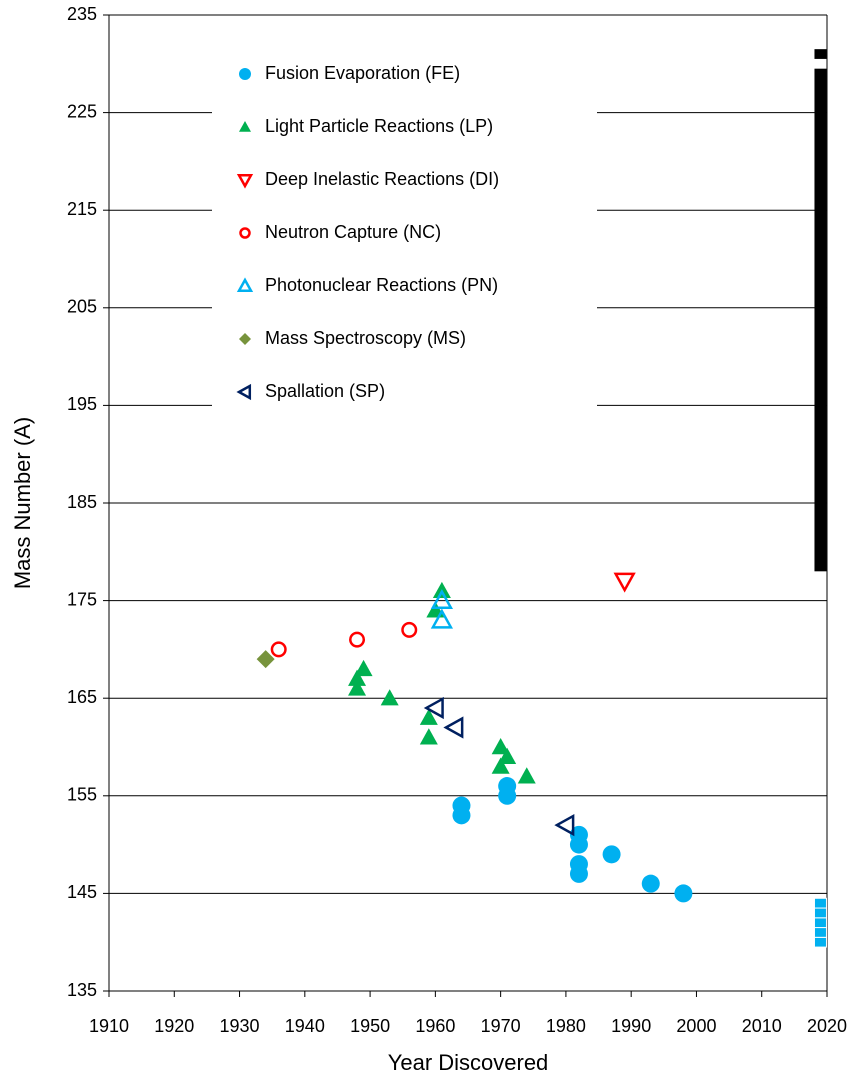 The width and height of the screenshot is (857, 1088). Describe the element at coordinates (82, 697) in the screenshot. I see `y-tick-label: 165` at that location.